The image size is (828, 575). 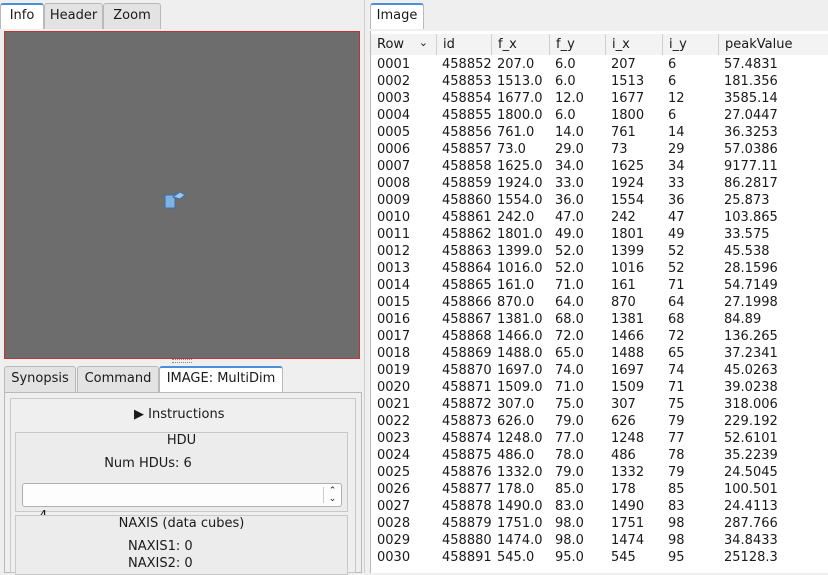 What do you see at coordinates (394, 489) in the screenshot?
I see `table-cell: 0026` at bounding box center [394, 489].